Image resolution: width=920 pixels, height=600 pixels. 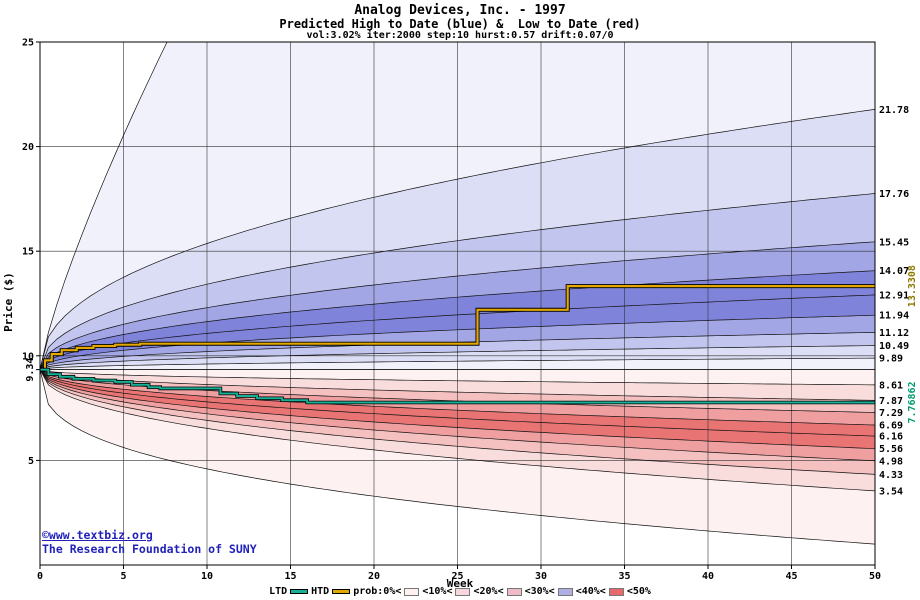 What do you see at coordinates (590, 591) in the screenshot?
I see `legend-prob-label-4: <40%<` at bounding box center [590, 591].